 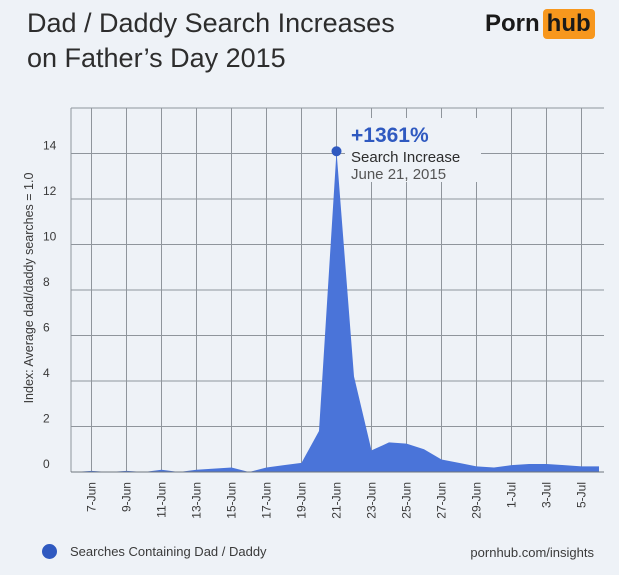 What do you see at coordinates (337, 500) in the screenshot?
I see `x-tick-label: 21-Jun` at bounding box center [337, 500].